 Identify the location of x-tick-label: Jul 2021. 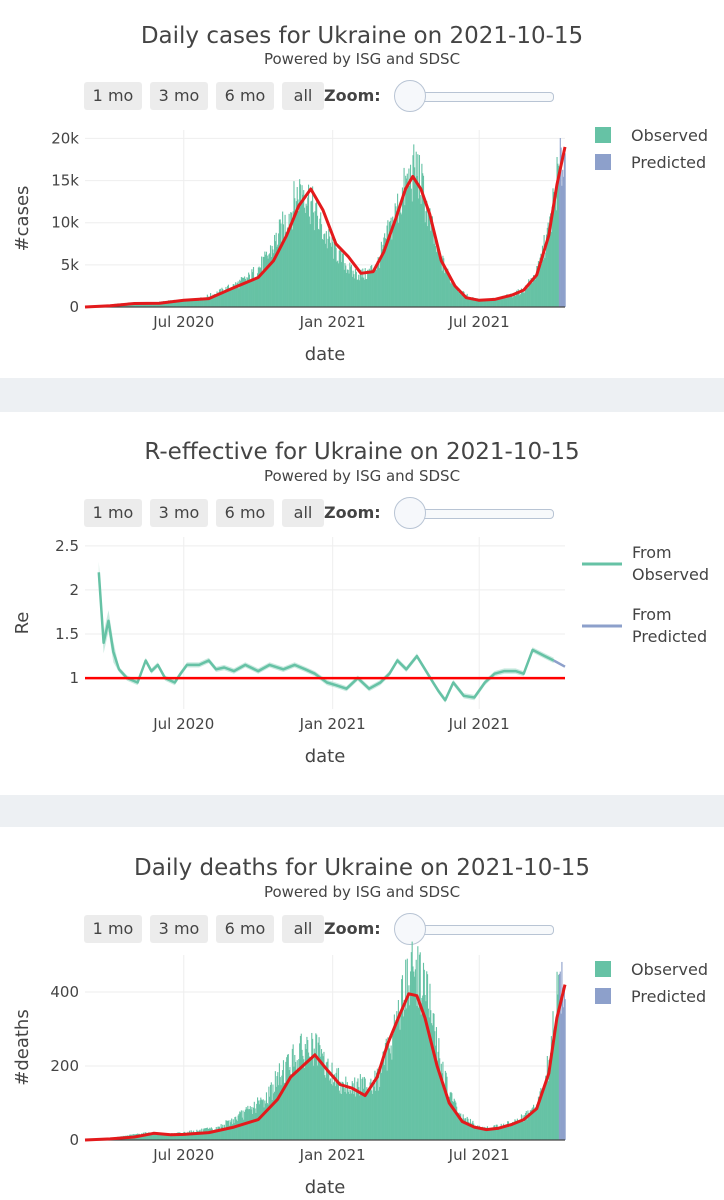
(479, 724).